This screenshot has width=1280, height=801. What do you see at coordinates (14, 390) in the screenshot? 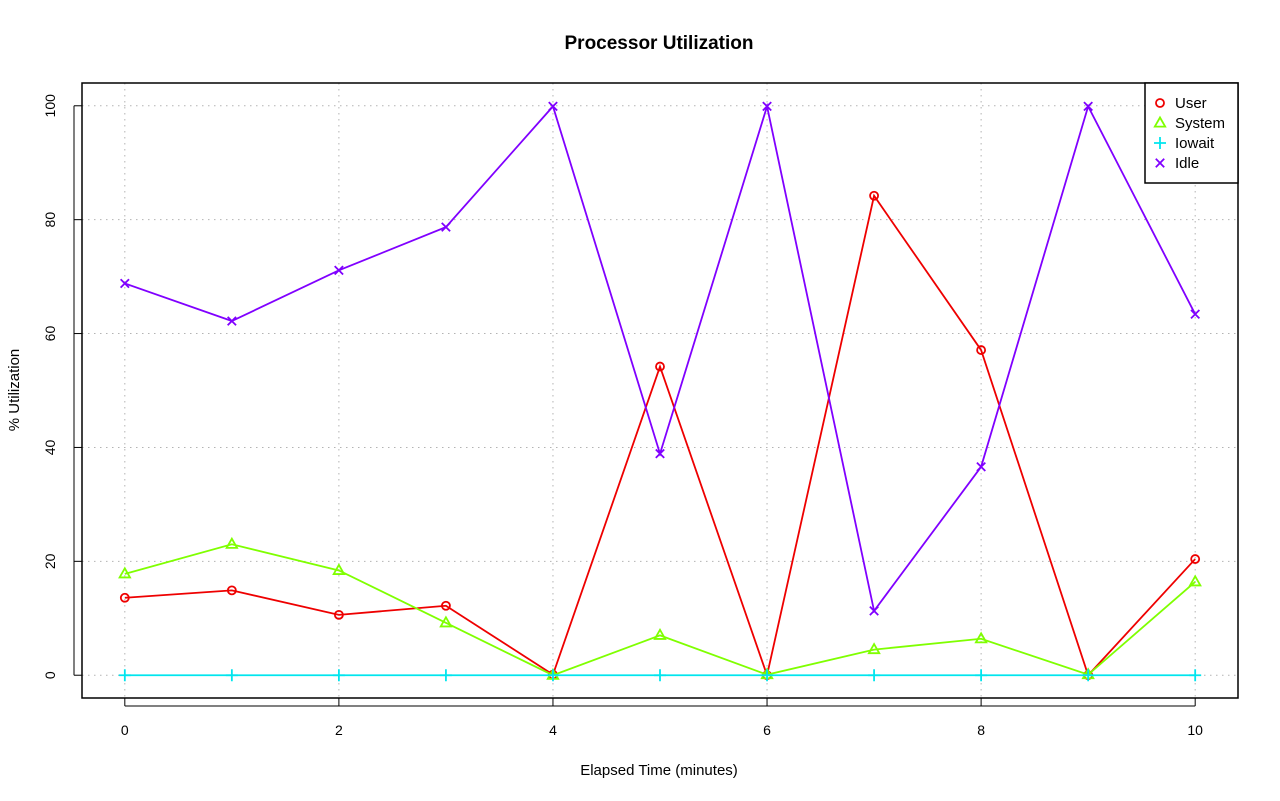
I see `y-axis-label: % Utilization` at bounding box center [14, 390].